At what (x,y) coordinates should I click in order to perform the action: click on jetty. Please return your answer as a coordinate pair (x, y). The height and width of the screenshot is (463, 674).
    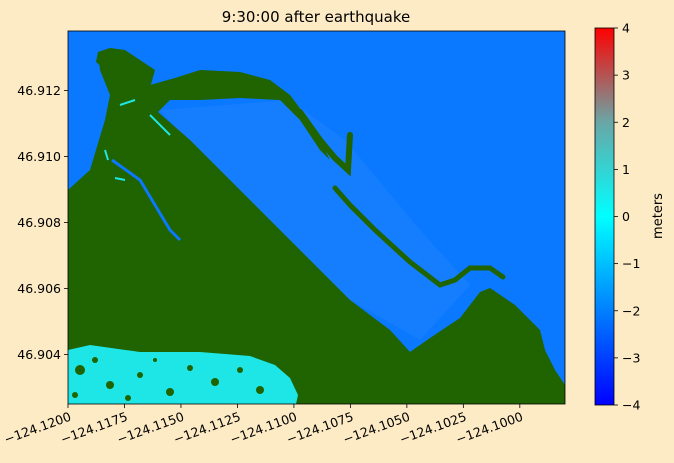
    Looking at the image, I should click on (419, 236).